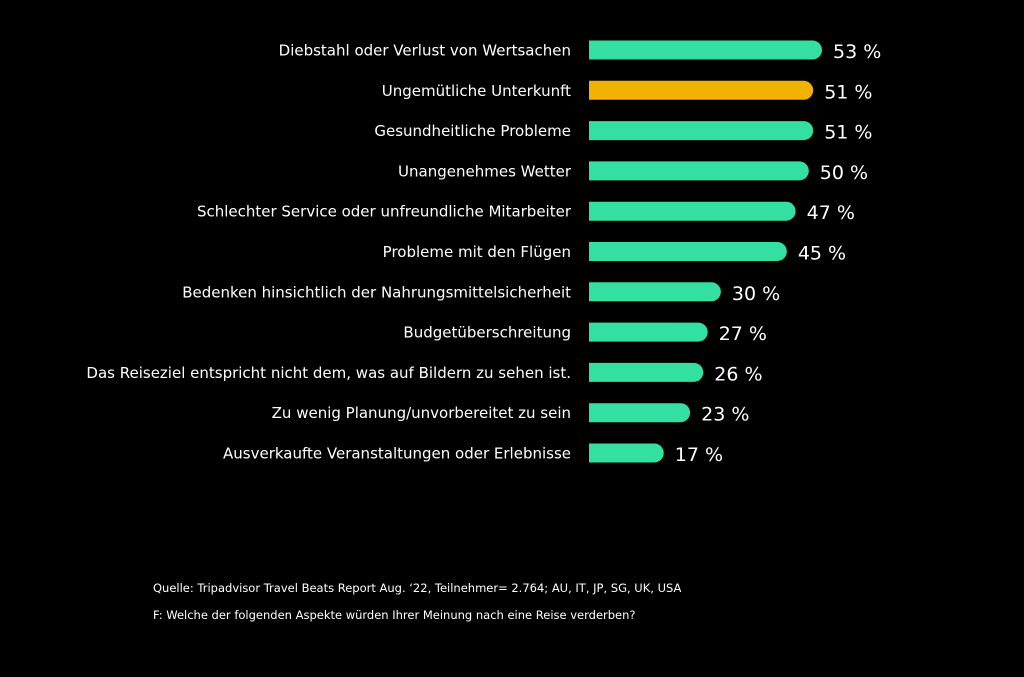 This screenshot has height=677, width=1024. Describe the element at coordinates (487, 333) in the screenshot. I see `category-label: Budgetüberschreitung` at that location.